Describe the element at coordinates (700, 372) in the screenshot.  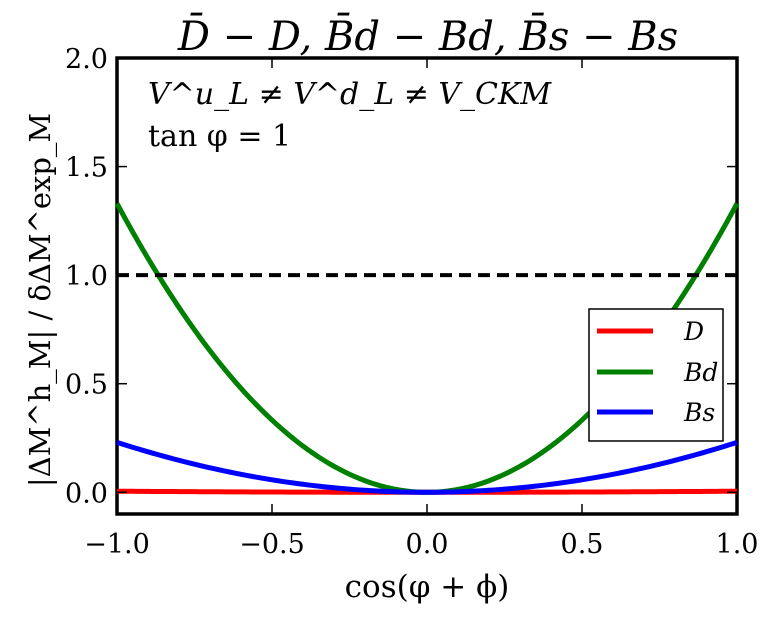
I see `legend-label-bd: Bd` at that location.